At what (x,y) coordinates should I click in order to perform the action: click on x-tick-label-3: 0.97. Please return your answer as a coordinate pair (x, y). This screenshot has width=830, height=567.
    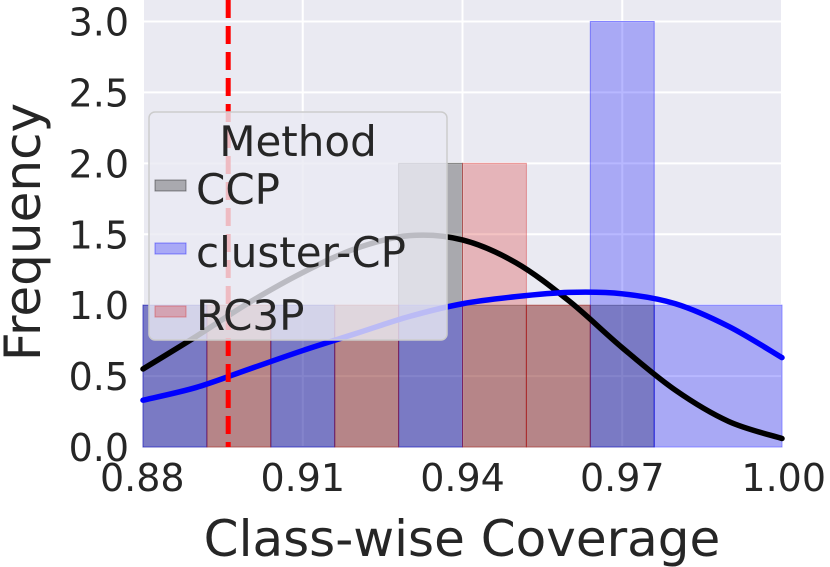
    Looking at the image, I should click on (622, 478).